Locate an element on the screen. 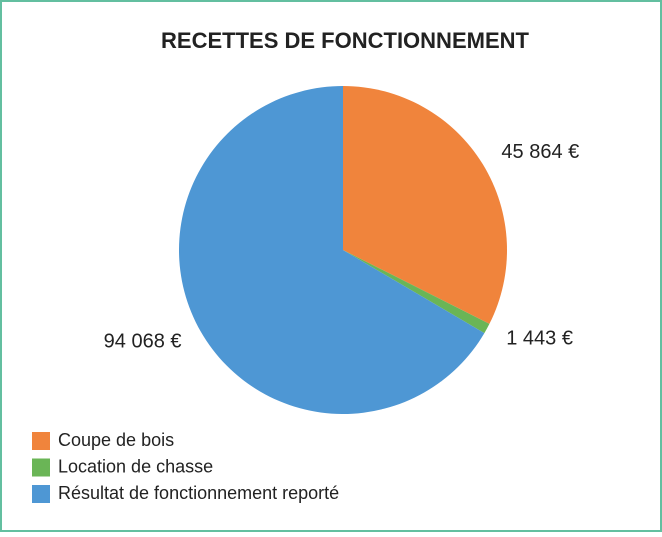  legend-label: Location de chasse is located at coordinates (135, 466).